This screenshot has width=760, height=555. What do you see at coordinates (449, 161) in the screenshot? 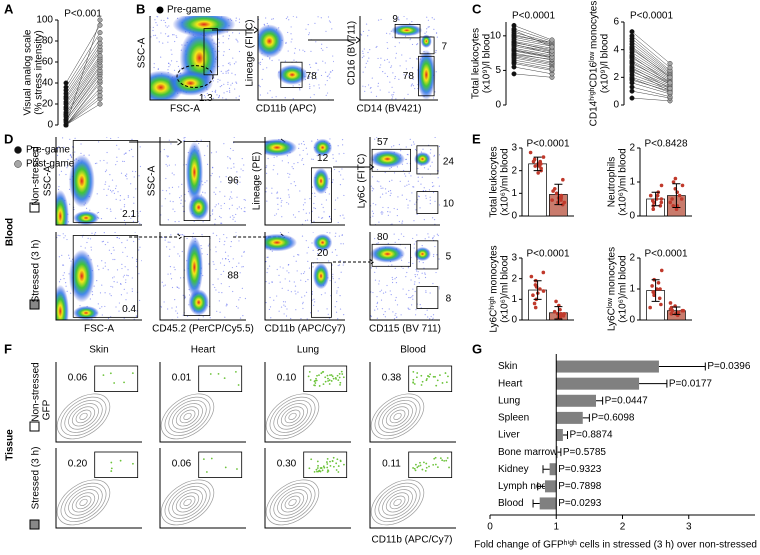
I see `gate-value: 24` at bounding box center [449, 161].